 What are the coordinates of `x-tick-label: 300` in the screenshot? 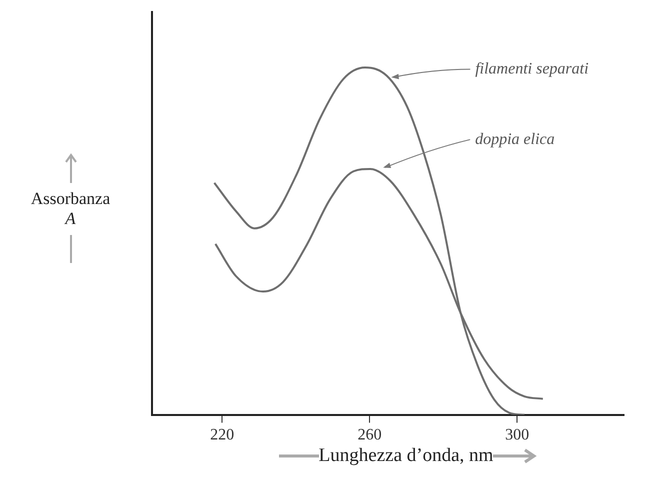 It's located at (517, 435).